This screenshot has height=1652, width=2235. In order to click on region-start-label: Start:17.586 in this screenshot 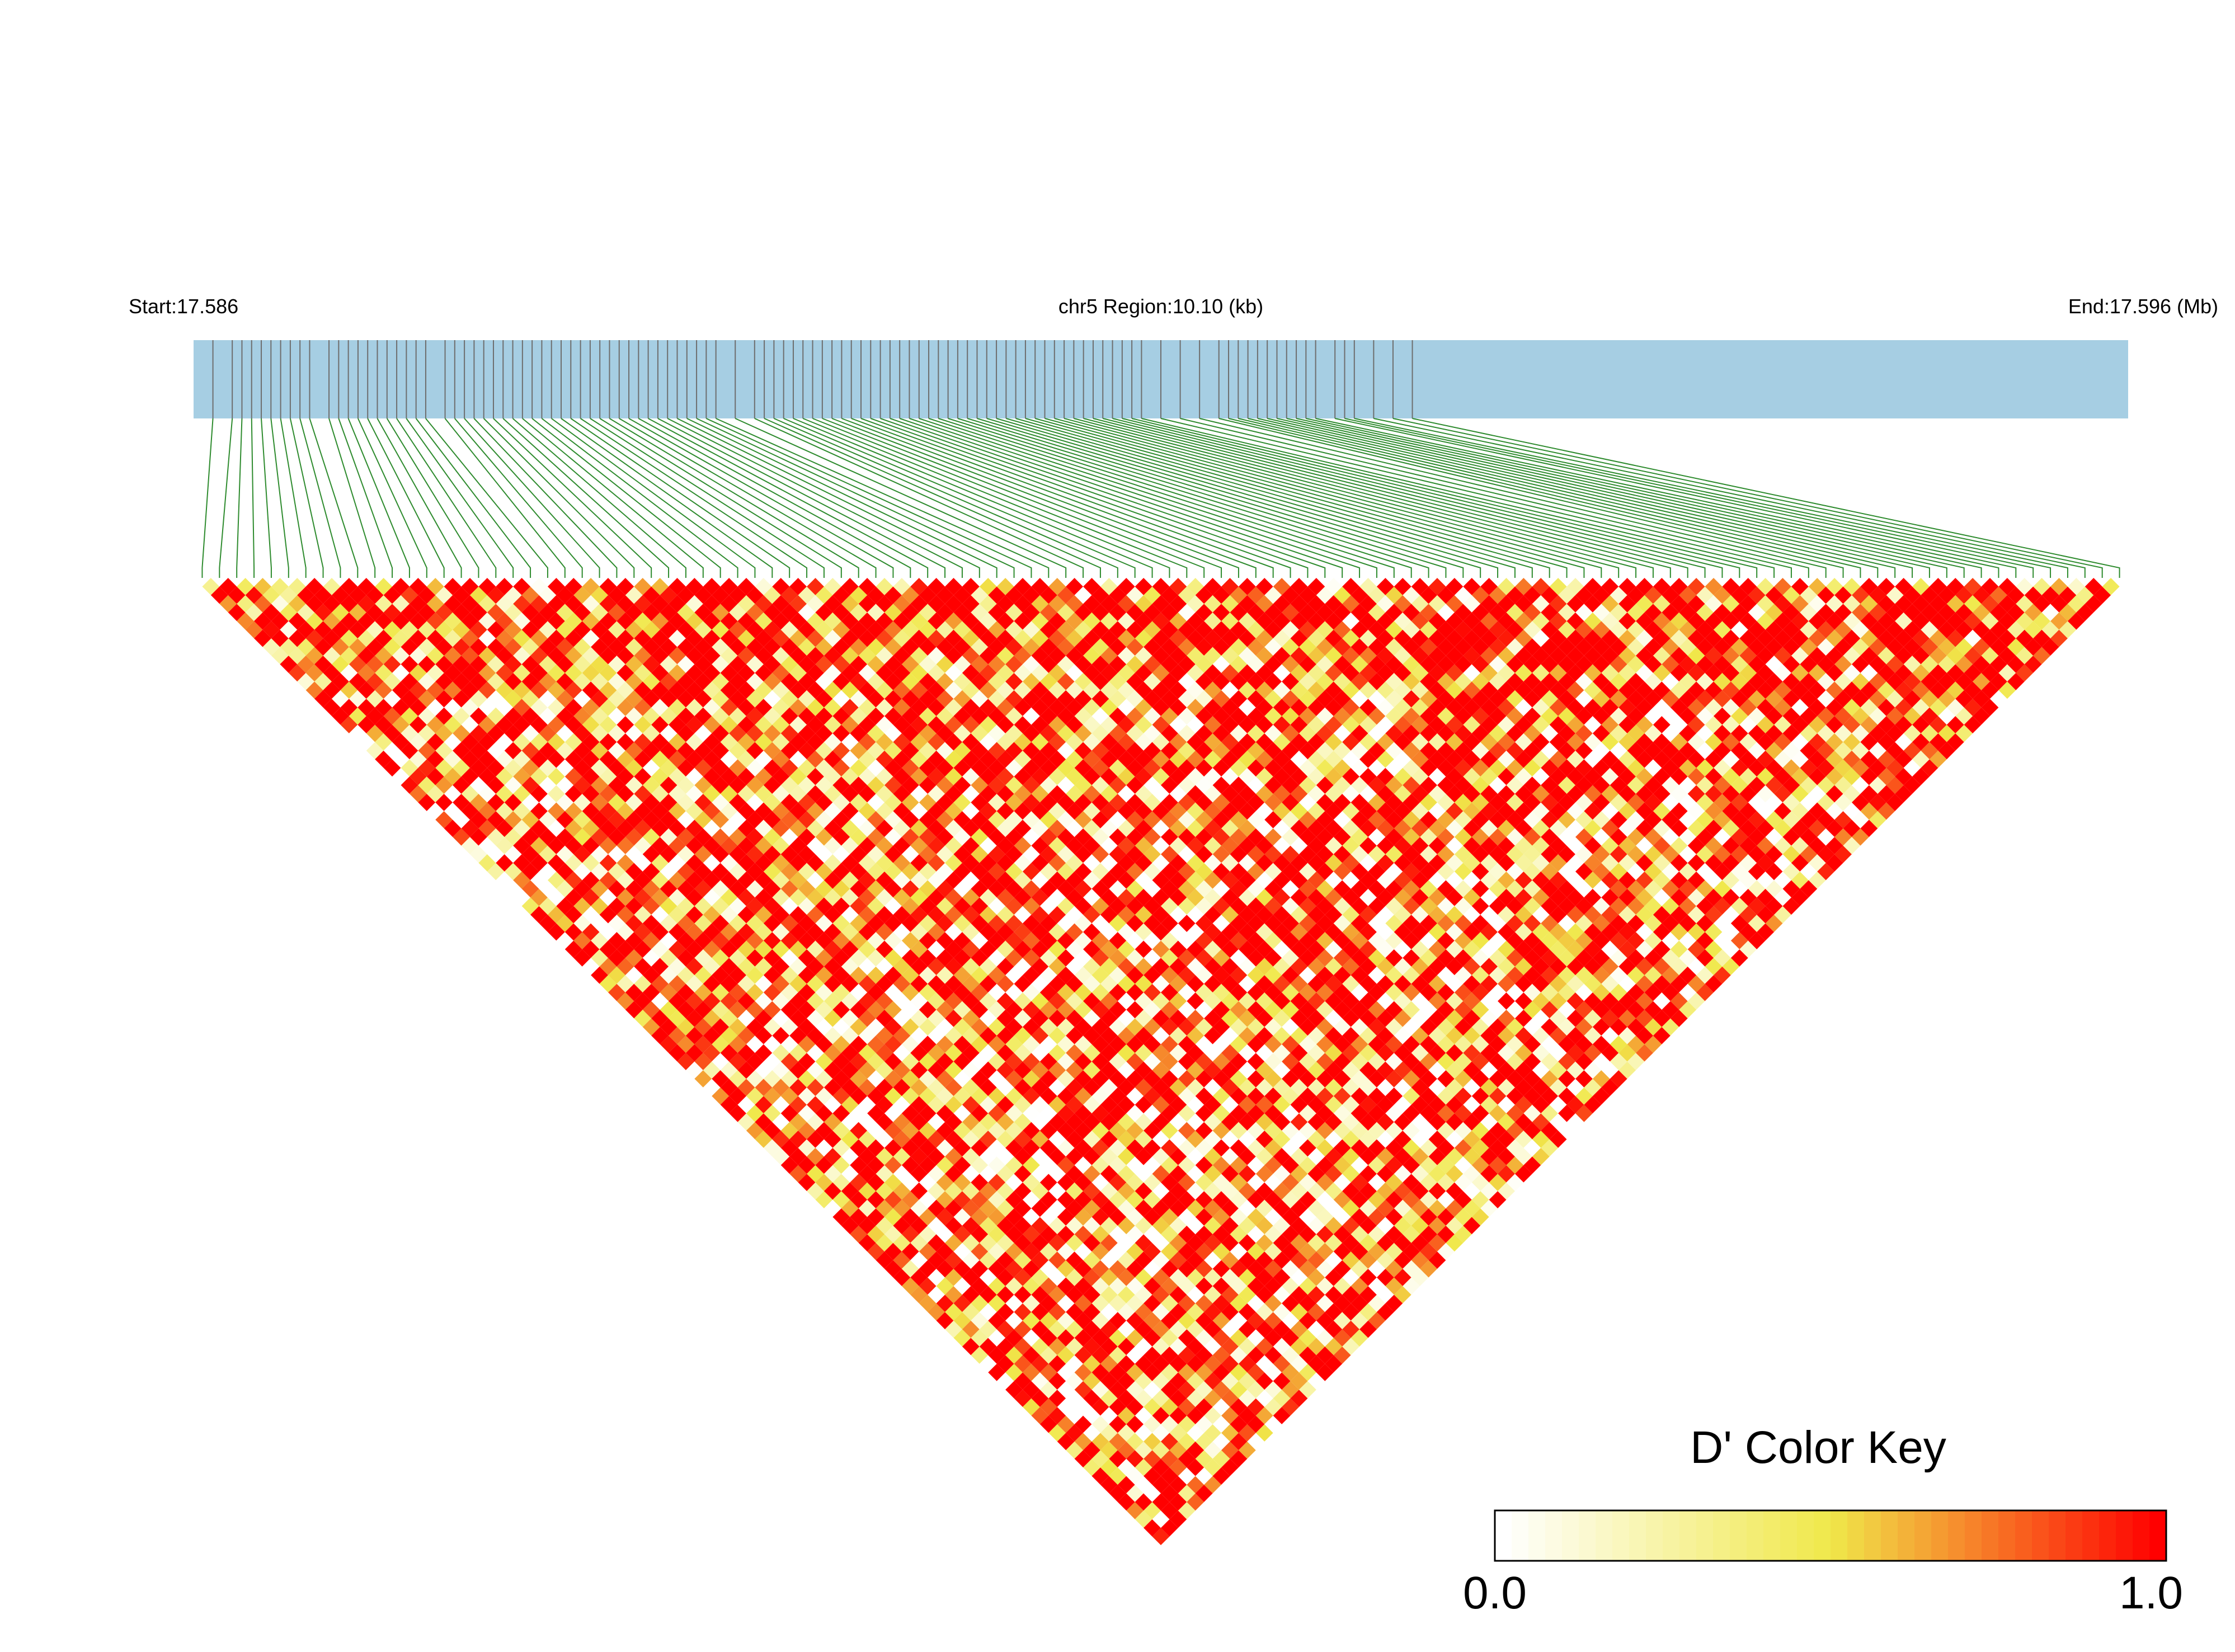, I will do `click(183, 306)`.